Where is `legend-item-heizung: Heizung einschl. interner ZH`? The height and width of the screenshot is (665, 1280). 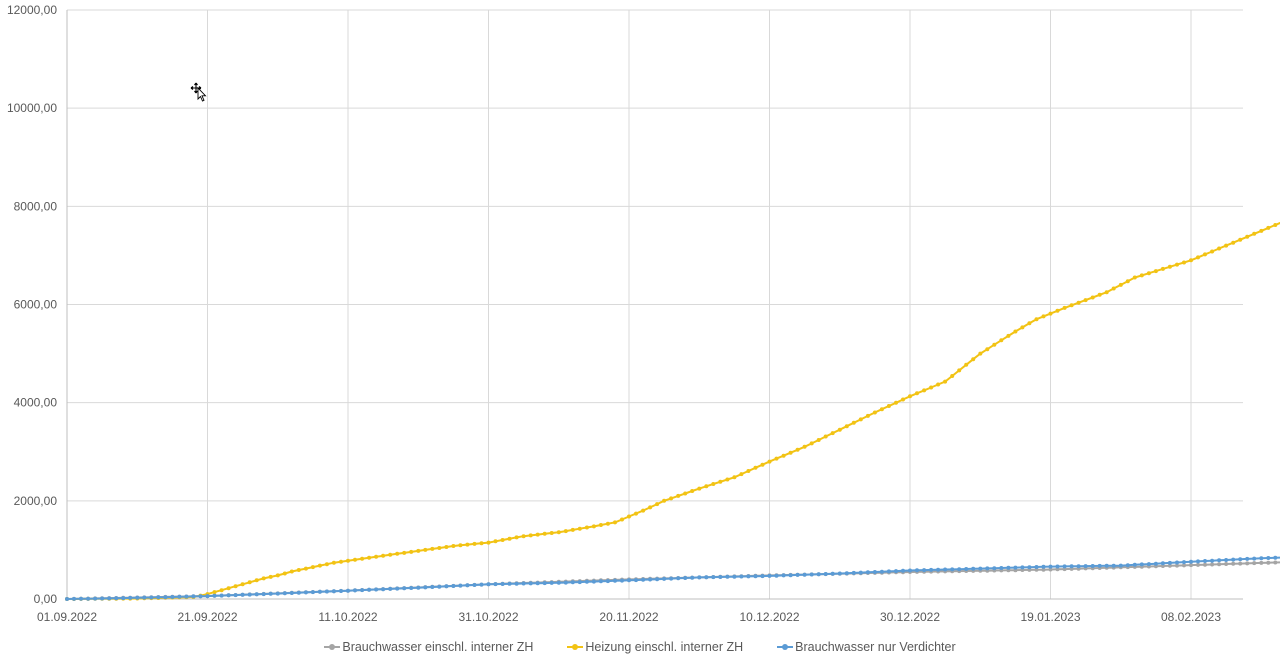
legend-item-heizung: Heizung einschl. interner ZH is located at coordinates (655, 647).